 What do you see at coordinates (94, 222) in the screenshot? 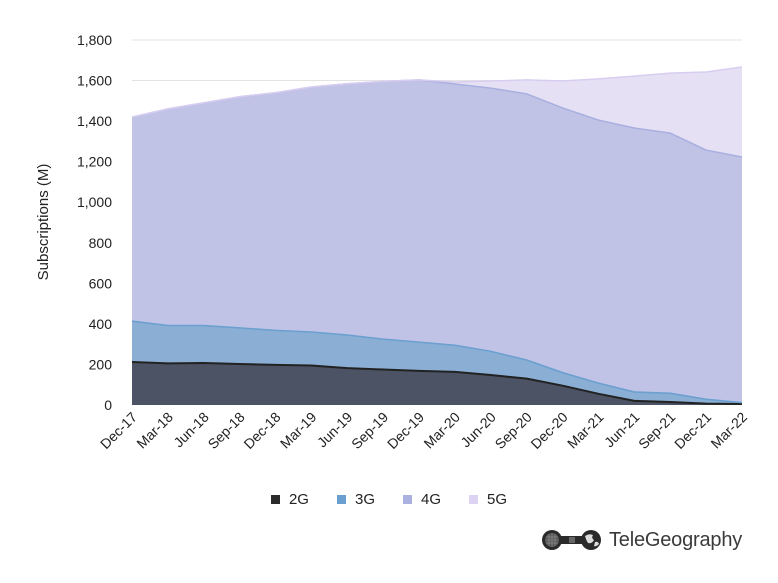
I see `y-axis-ticks: 0 200 400 600 800 1,000 1,200 1,400 1,600 1,800` at bounding box center [94, 222].